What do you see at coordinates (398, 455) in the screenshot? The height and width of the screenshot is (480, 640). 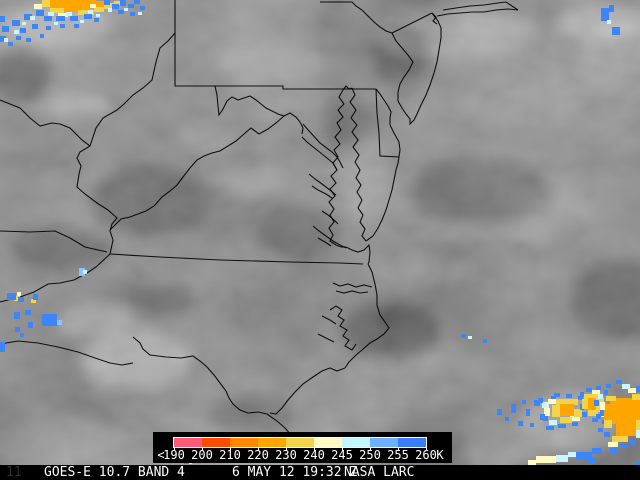 I see `legend-tick-label: 255` at bounding box center [398, 455].